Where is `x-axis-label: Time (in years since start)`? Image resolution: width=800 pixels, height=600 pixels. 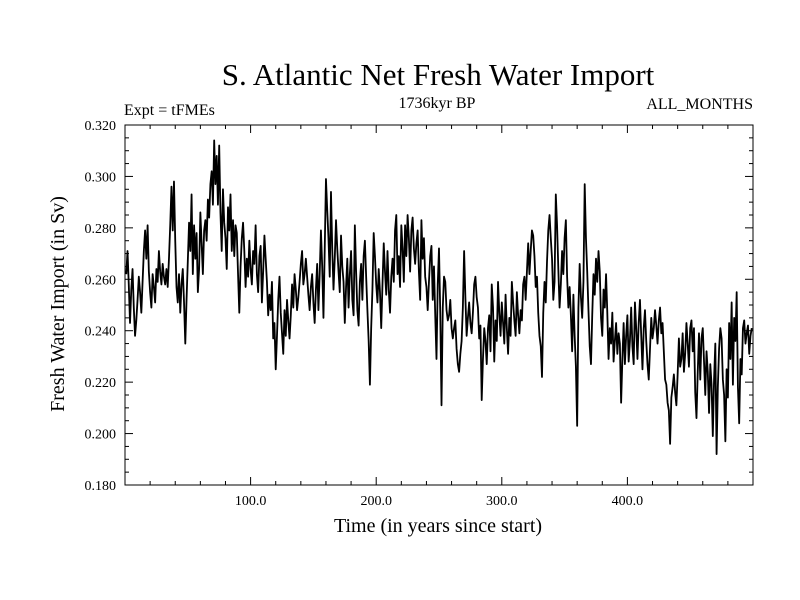
x-axis-label: Time (in years since start) is located at coordinates (438, 526).